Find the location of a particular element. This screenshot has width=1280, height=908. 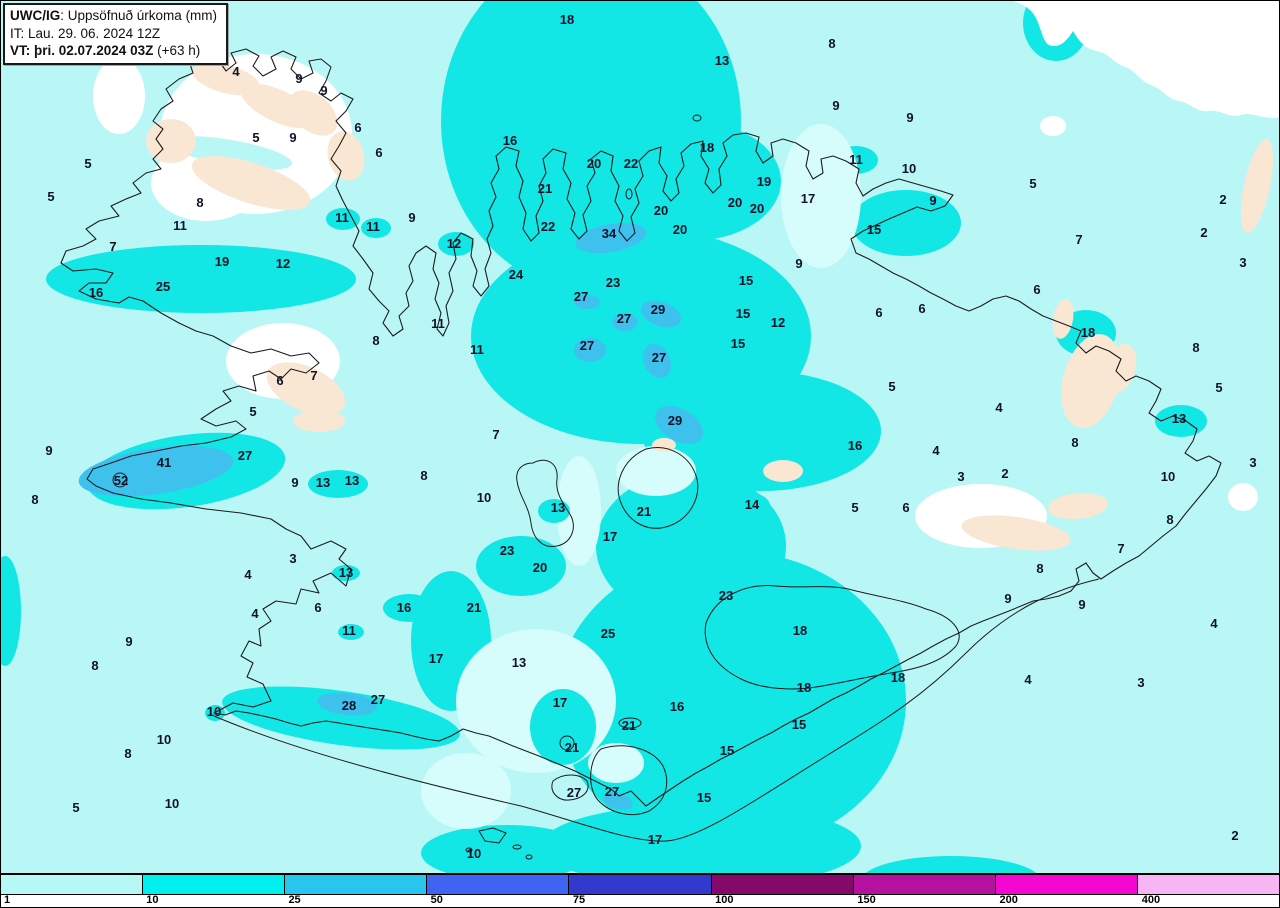

valid-time-line: VT: þri. 02.07.2024 03Z (+63 h) is located at coordinates (105, 51).